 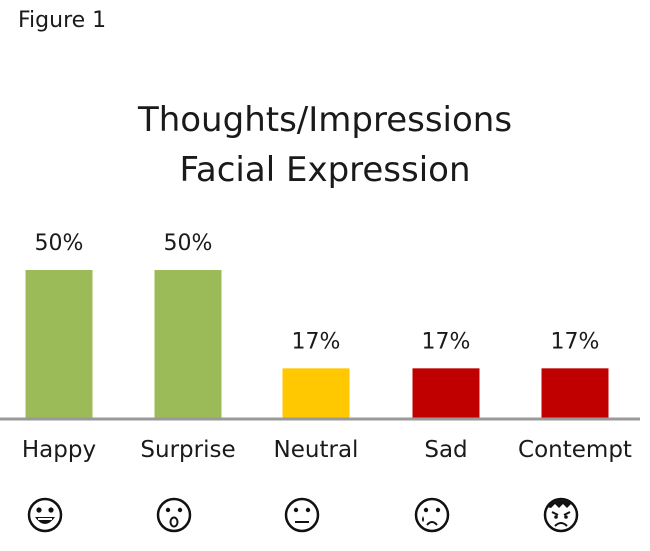 What do you see at coordinates (445, 450) in the screenshot?
I see `category-label: Sad` at bounding box center [445, 450].